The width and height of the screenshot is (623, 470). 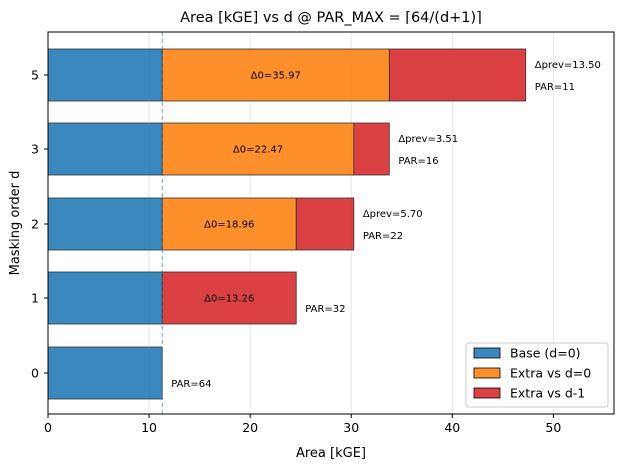 What do you see at coordinates (250, 427) in the screenshot?
I see `x-tick-label: 20` at bounding box center [250, 427].